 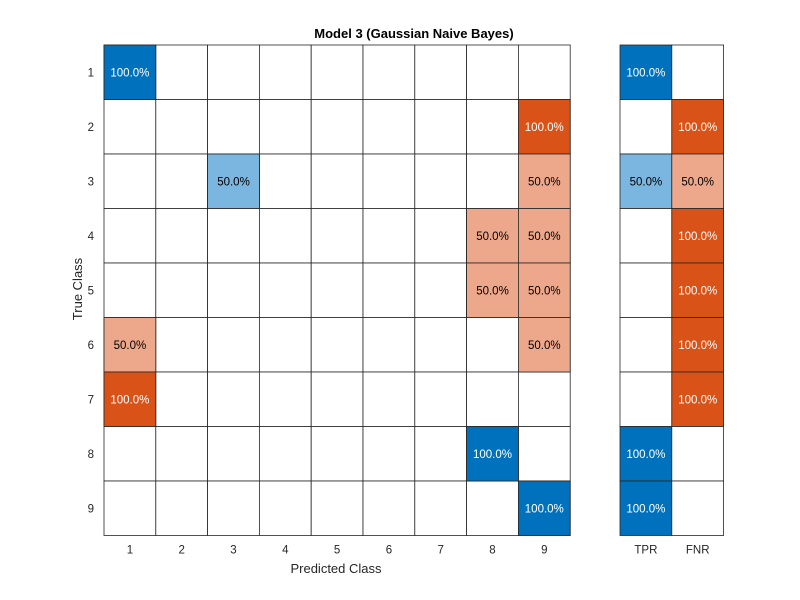 What do you see at coordinates (413, 33) in the screenshot?
I see `chart-title: Model 3 (Gaussian Naive Bayes)` at bounding box center [413, 33].